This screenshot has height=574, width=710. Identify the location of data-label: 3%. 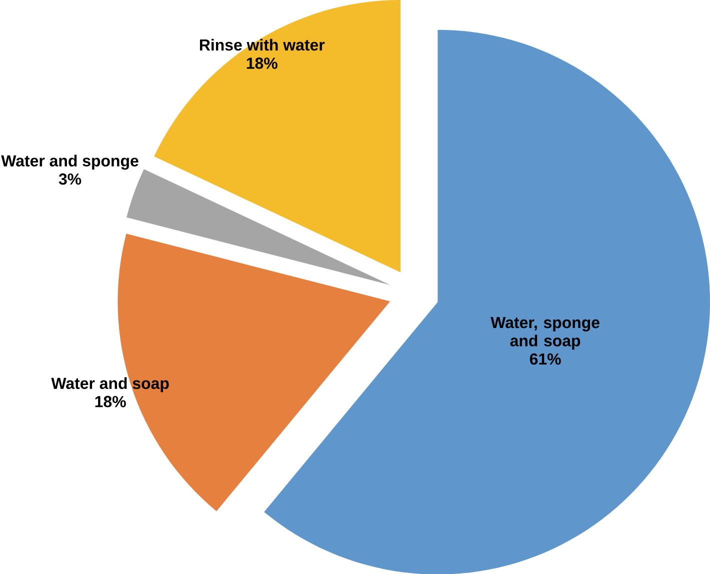
(70, 179).